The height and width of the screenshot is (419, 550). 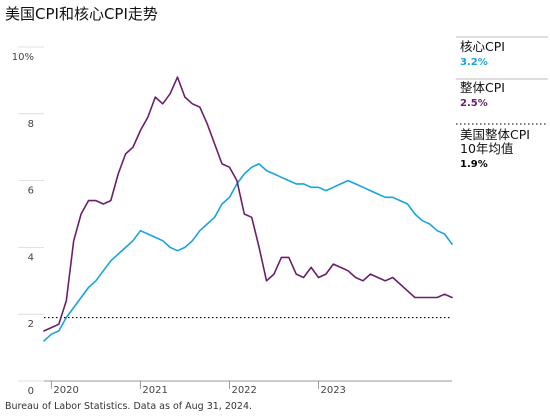 What do you see at coordinates (474, 164) in the screenshot?
I see `legend-value-10yr-average: 1.9%` at bounding box center [474, 164].